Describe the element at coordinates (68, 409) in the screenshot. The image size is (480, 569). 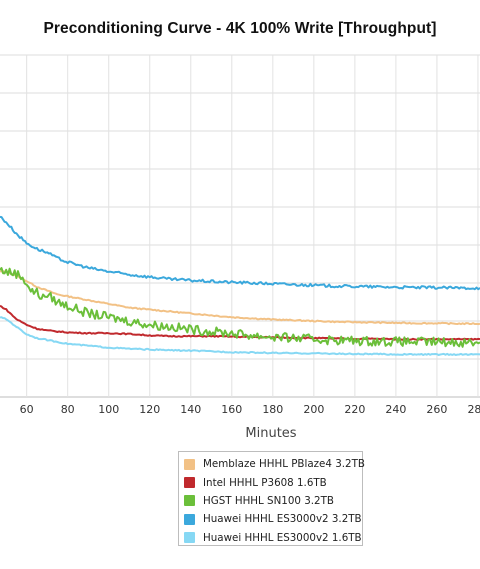
I see `x-tick-label: 80` at that location.